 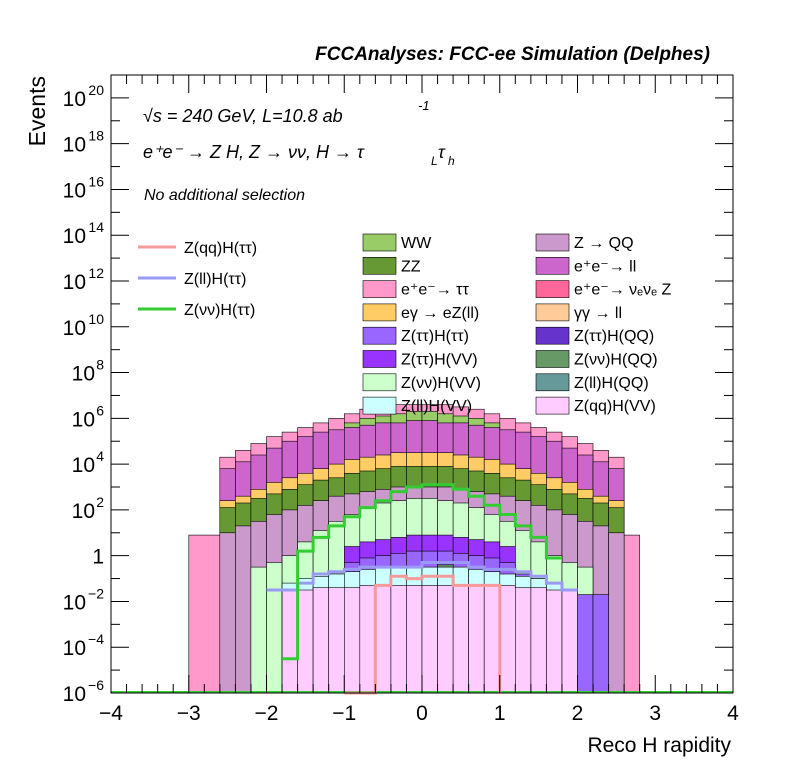 I want to click on x-tick-label: 4, so click(x=733, y=713).